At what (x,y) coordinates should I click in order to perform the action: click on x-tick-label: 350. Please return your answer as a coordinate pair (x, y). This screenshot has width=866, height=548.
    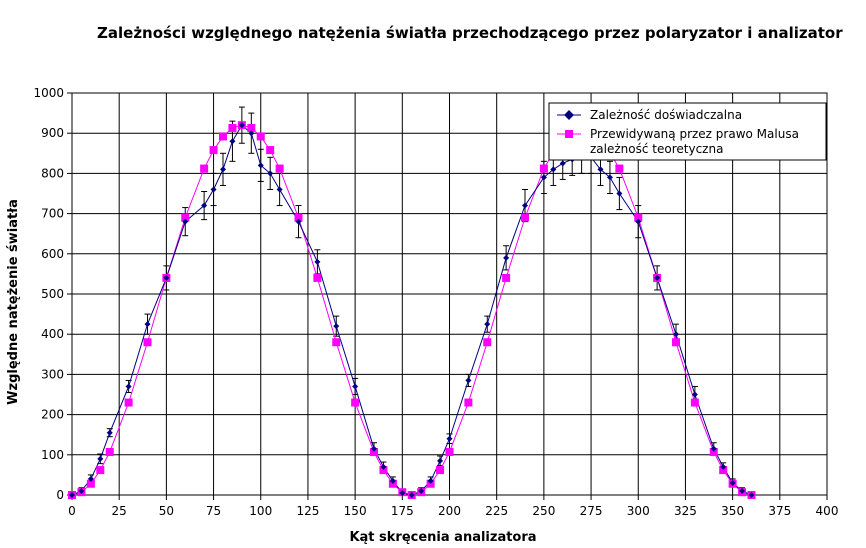
    Looking at the image, I should click on (732, 511).